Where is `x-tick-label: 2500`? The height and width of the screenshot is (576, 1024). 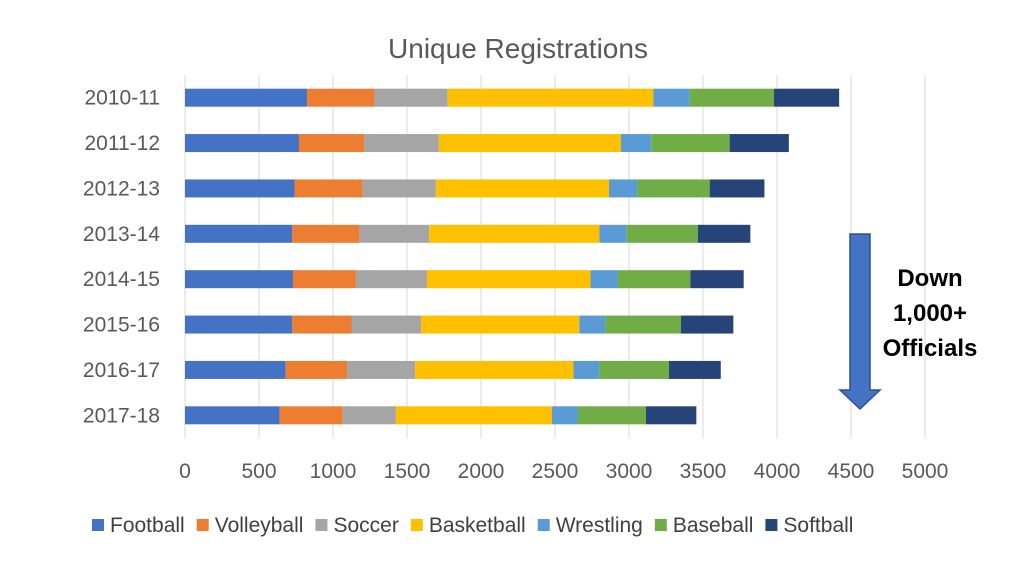
x-tick-label: 2500 is located at coordinates (555, 471).